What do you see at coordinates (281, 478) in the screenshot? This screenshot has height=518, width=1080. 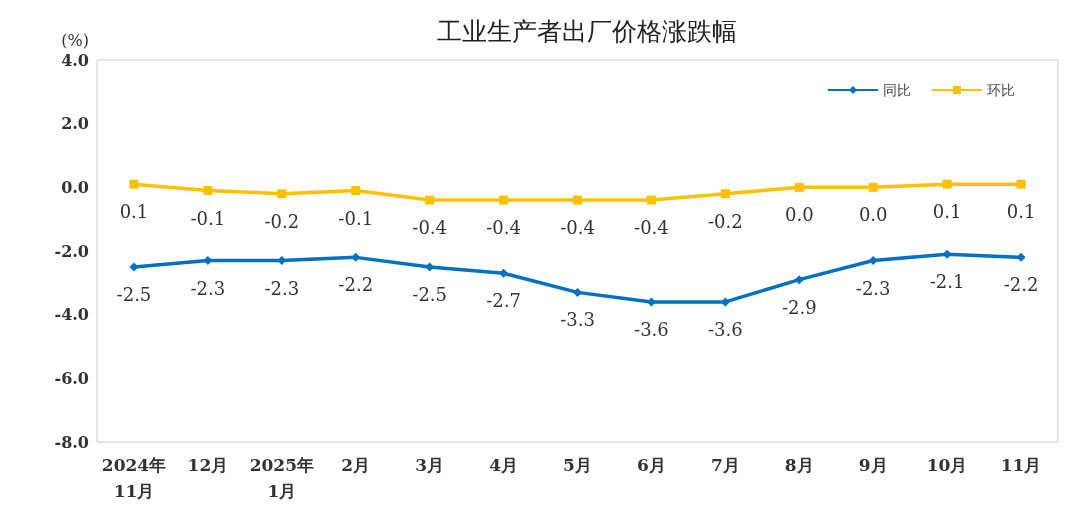 I see `x-tick-label: 2025年 1月` at bounding box center [281, 478].